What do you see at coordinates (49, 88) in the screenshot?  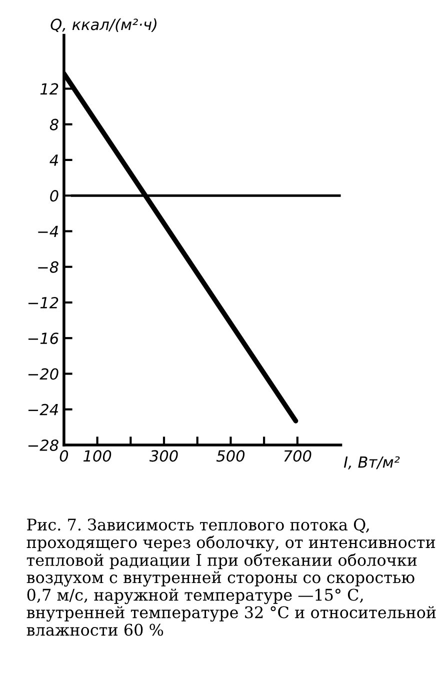 I see `y-tick-label: 12` at bounding box center [49, 88].